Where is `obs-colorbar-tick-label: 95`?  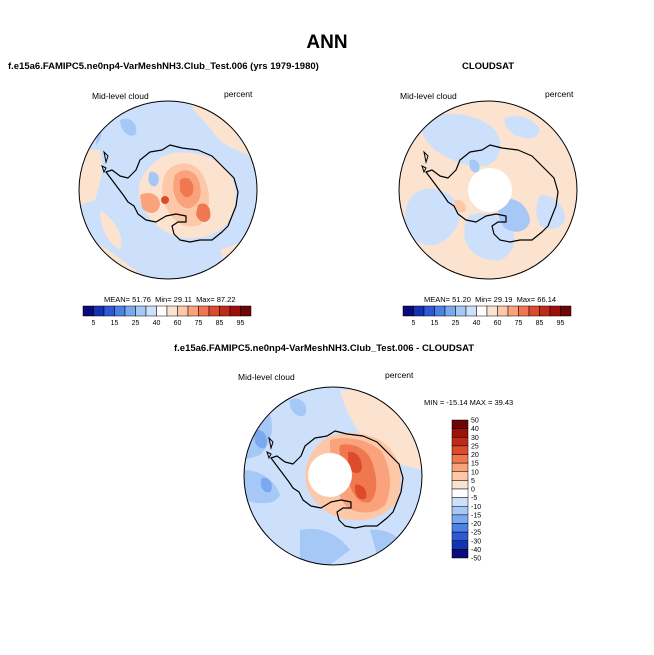 obs-colorbar-tick-label: 95 is located at coordinates (561, 323).